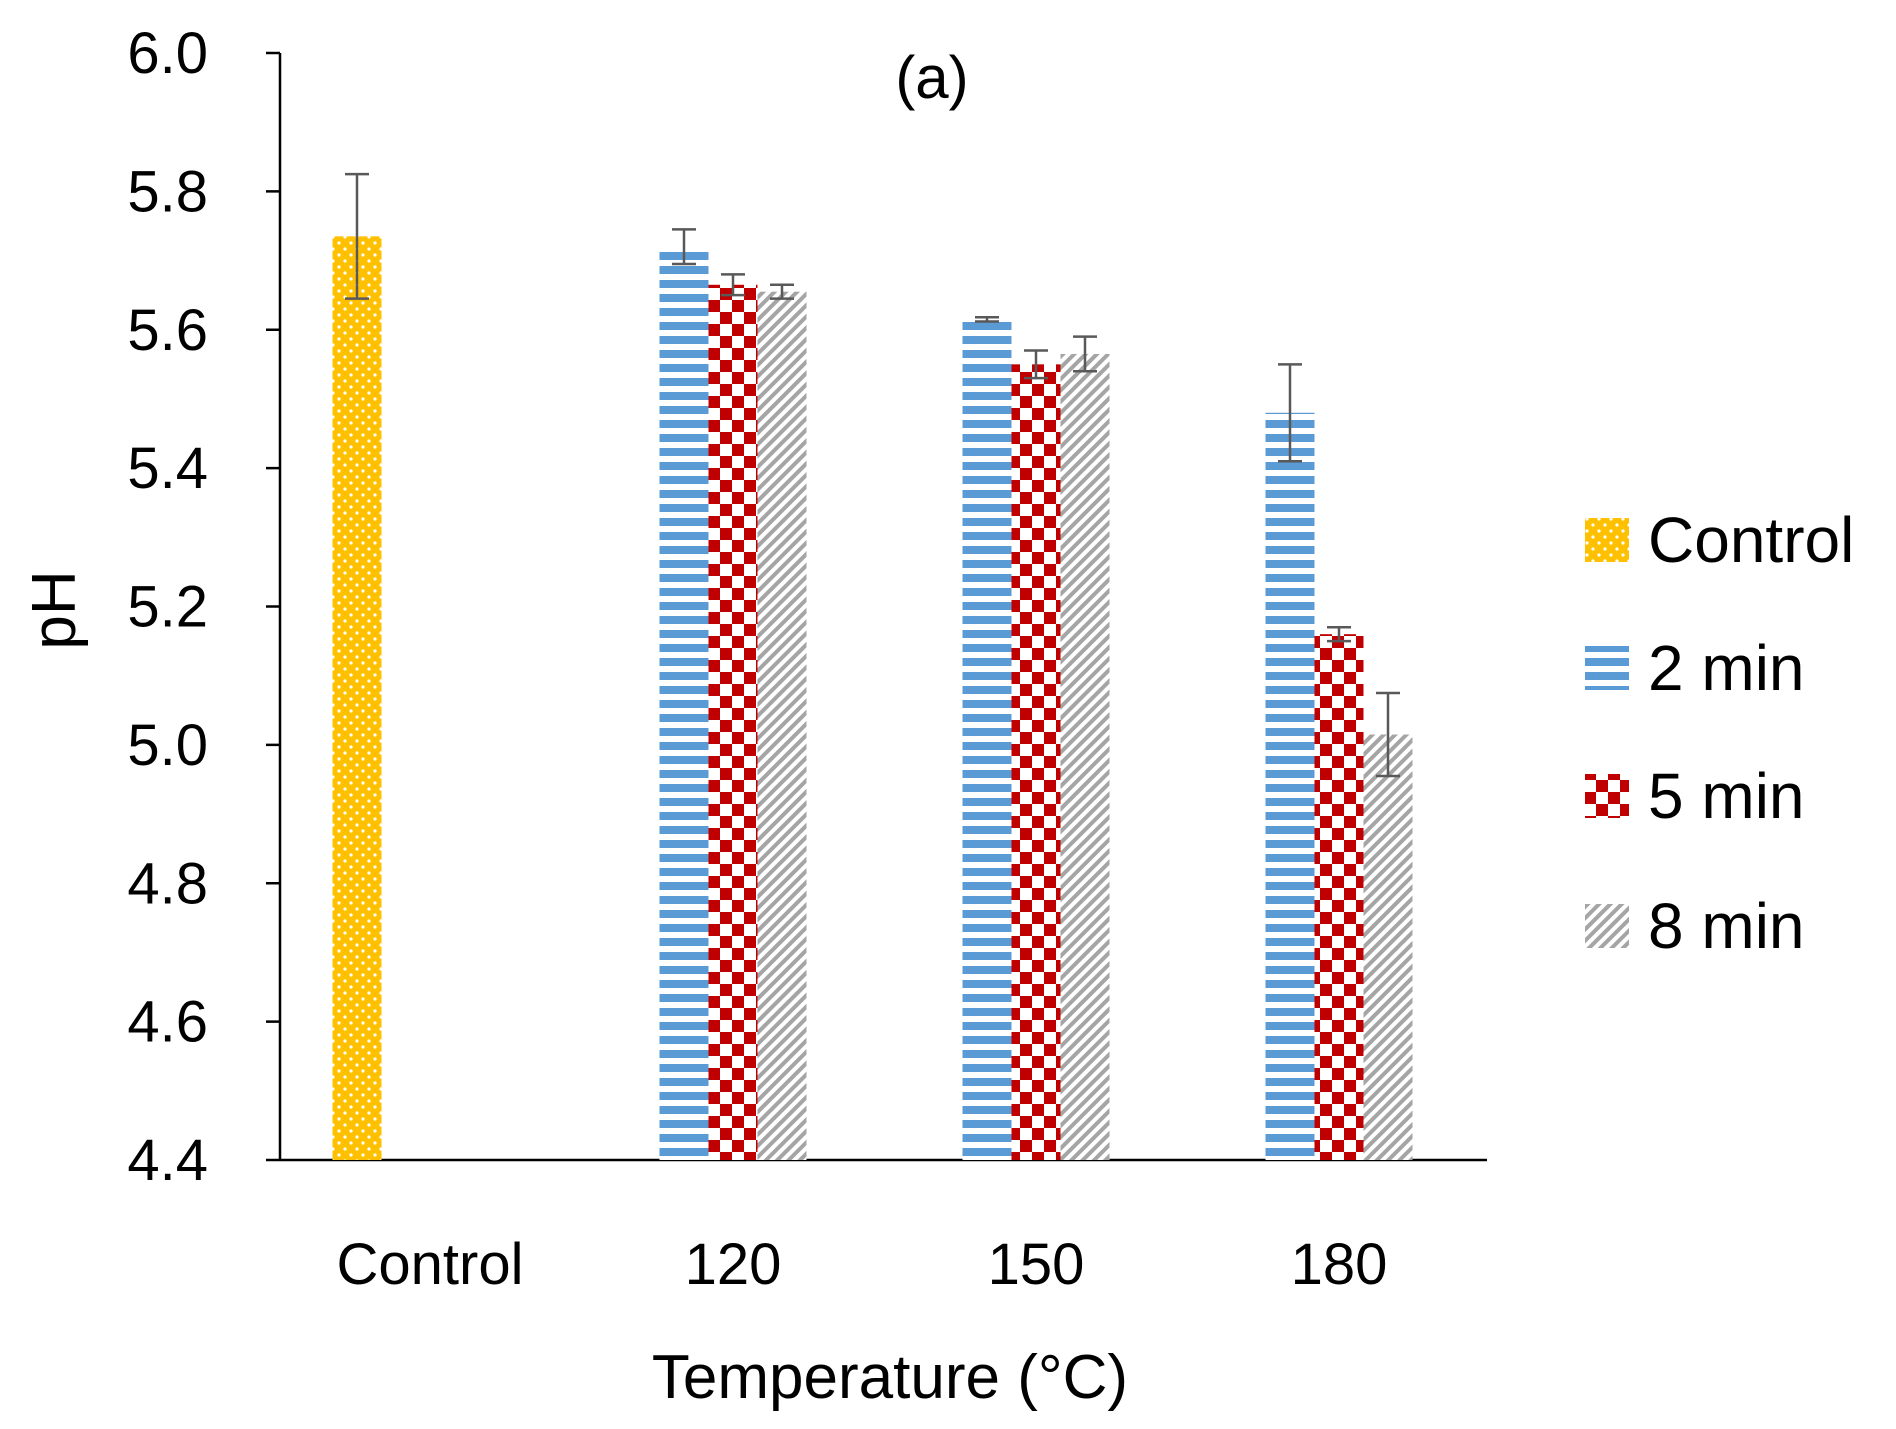 This screenshot has width=1896, height=1429. Describe the element at coordinates (1726, 796) in the screenshot. I see `legend-label: 5 min` at that location.